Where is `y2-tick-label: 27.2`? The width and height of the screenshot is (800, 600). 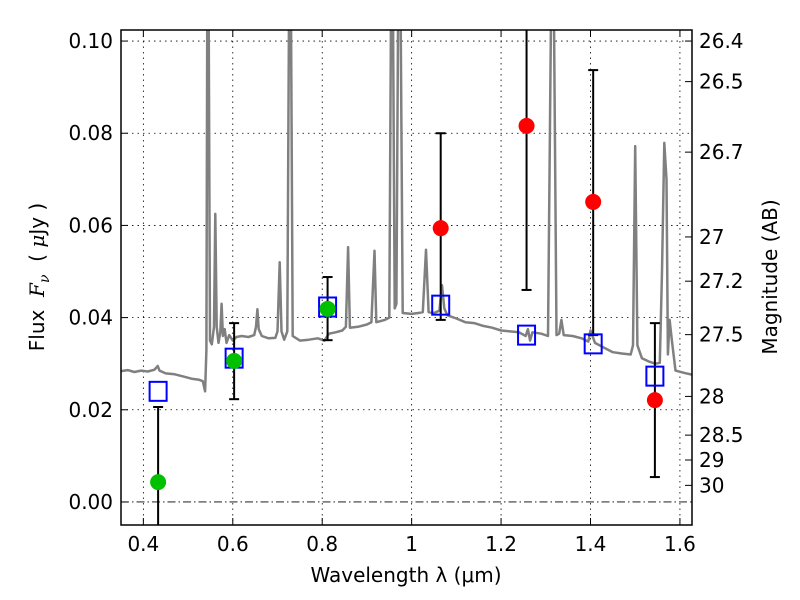
y2-tick-label: 27.2 is located at coordinates (721, 281).